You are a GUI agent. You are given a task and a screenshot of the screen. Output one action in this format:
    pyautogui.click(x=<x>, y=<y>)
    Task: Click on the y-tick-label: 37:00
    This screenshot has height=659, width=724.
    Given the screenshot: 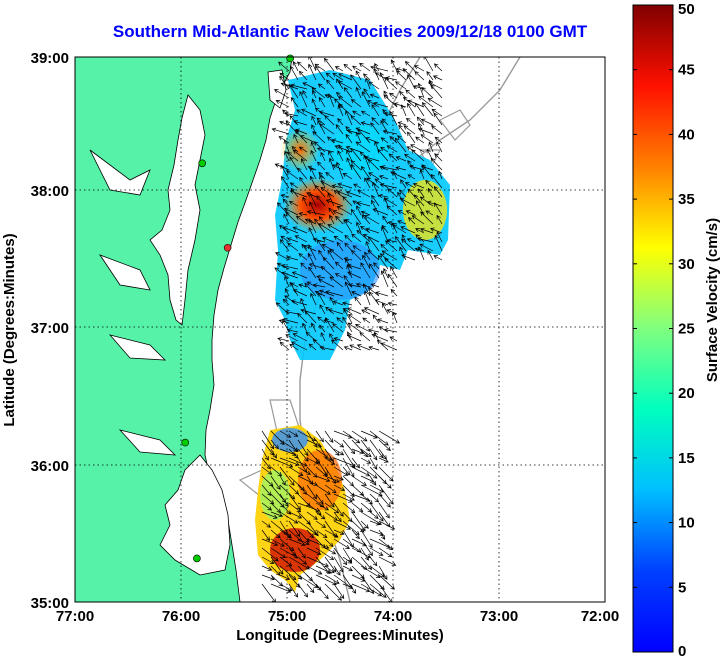 What is the action you would take?
    pyautogui.click(x=50, y=328)
    